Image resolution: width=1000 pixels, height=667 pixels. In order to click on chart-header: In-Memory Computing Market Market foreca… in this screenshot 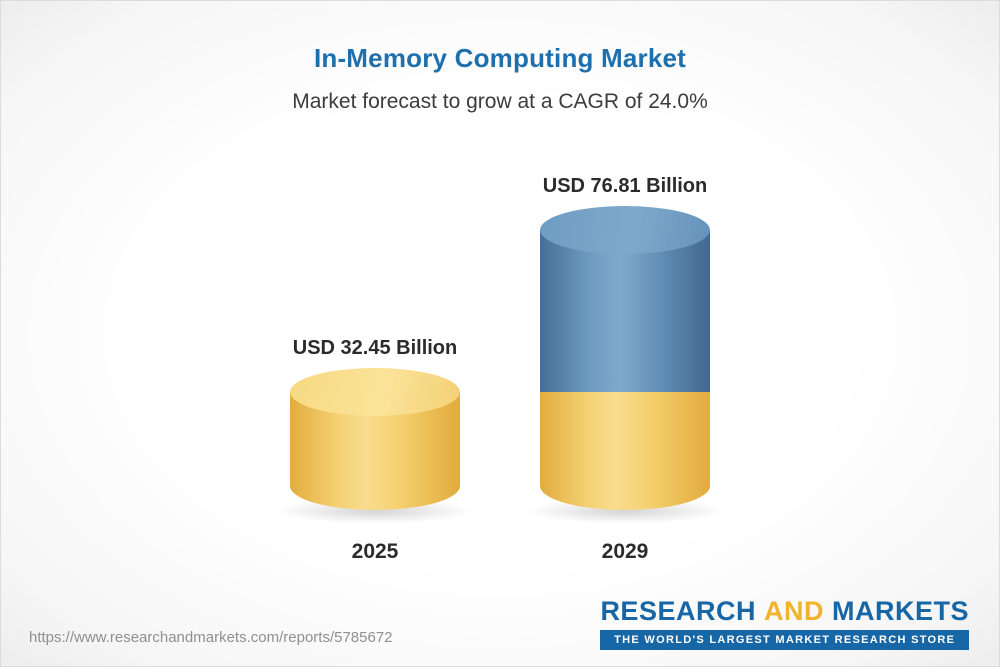, I will do `click(500, 78)`.